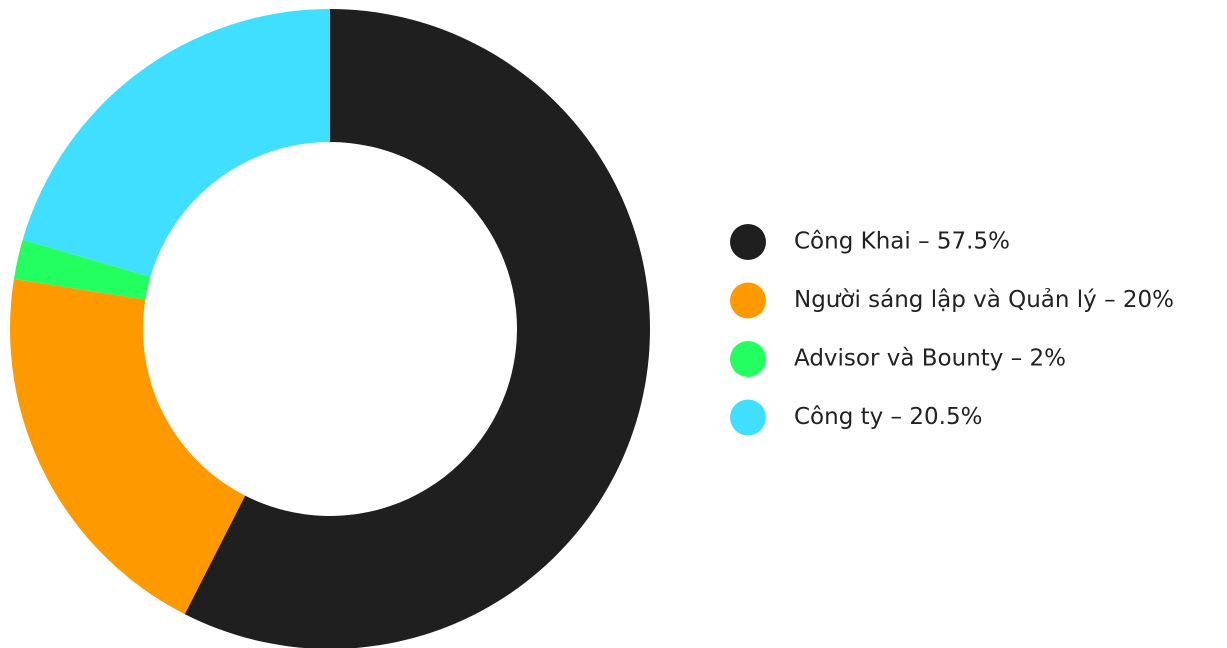 The height and width of the screenshot is (648, 1227). What do you see at coordinates (902, 242) in the screenshot?
I see `legend-label: Công Khai – 57.5%` at bounding box center [902, 242].